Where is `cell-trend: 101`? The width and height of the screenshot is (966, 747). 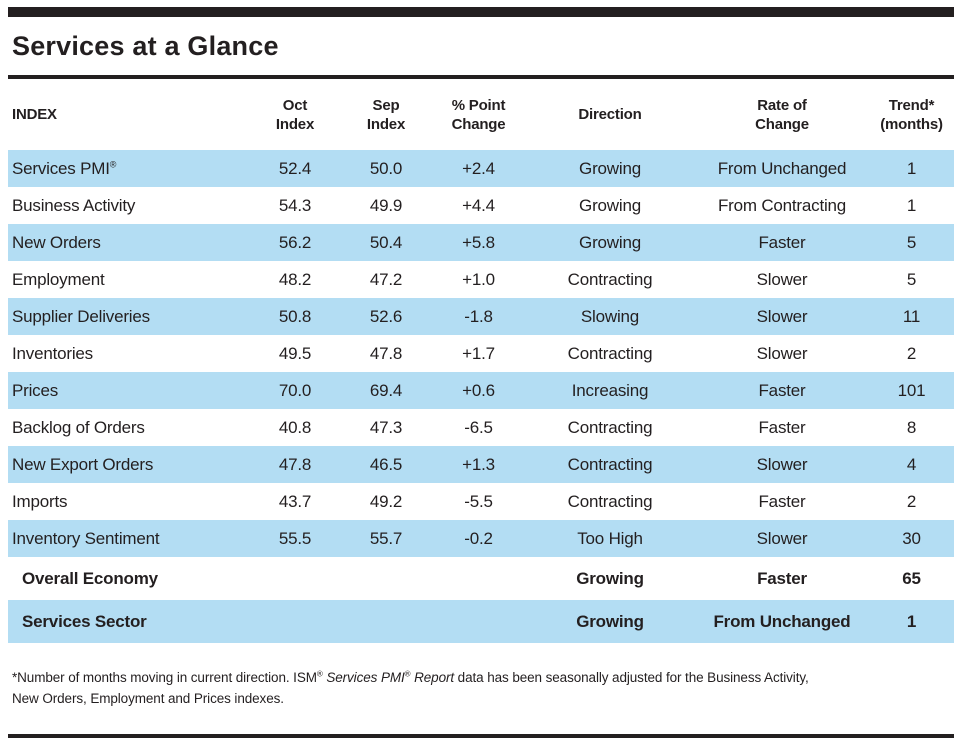 cell-trend: 101 is located at coordinates (911, 390).